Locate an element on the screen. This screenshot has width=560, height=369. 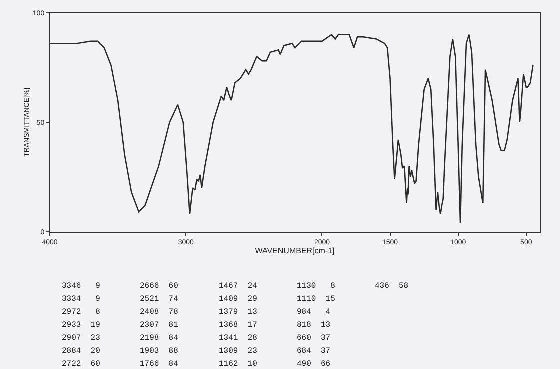
text: 2972 8 is located at coordinates (81, 312).